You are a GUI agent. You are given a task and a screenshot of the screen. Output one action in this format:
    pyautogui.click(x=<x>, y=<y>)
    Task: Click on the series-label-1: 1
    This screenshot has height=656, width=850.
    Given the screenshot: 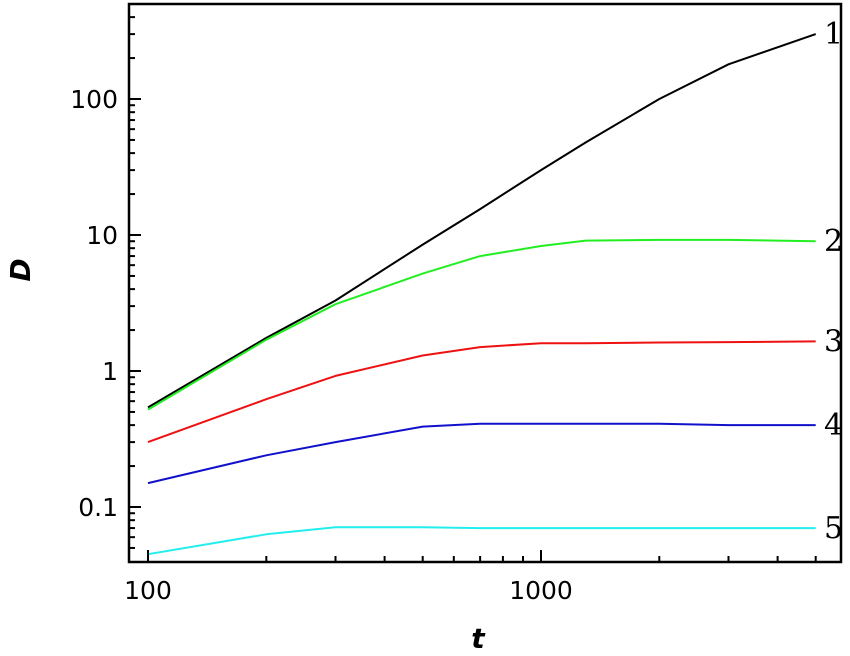 What is the action you would take?
    pyautogui.click(x=833, y=34)
    